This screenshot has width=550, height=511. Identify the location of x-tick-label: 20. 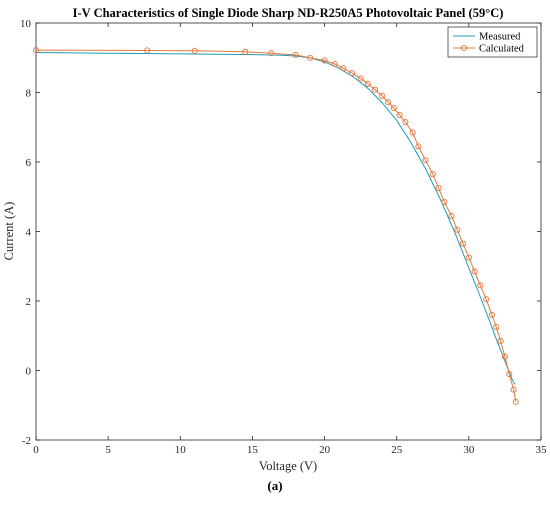
(325, 450).